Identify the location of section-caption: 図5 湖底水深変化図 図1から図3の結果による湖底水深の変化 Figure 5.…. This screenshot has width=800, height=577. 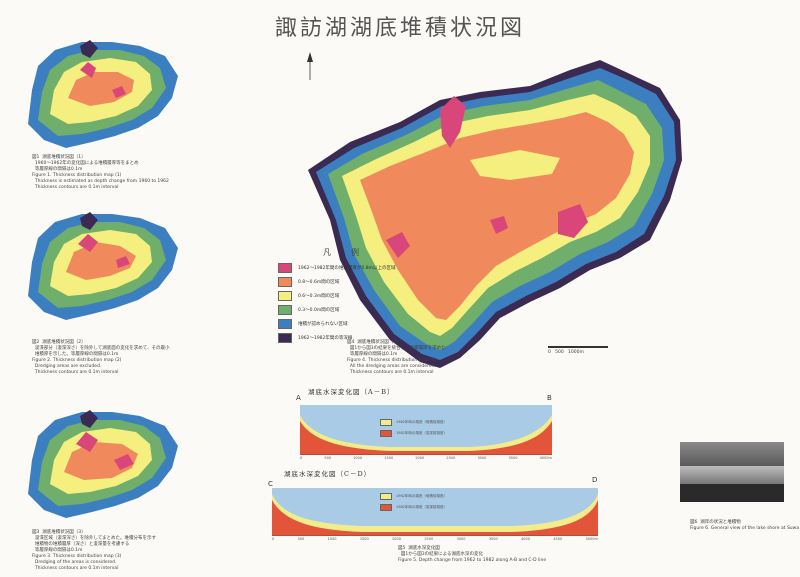
(472, 554).